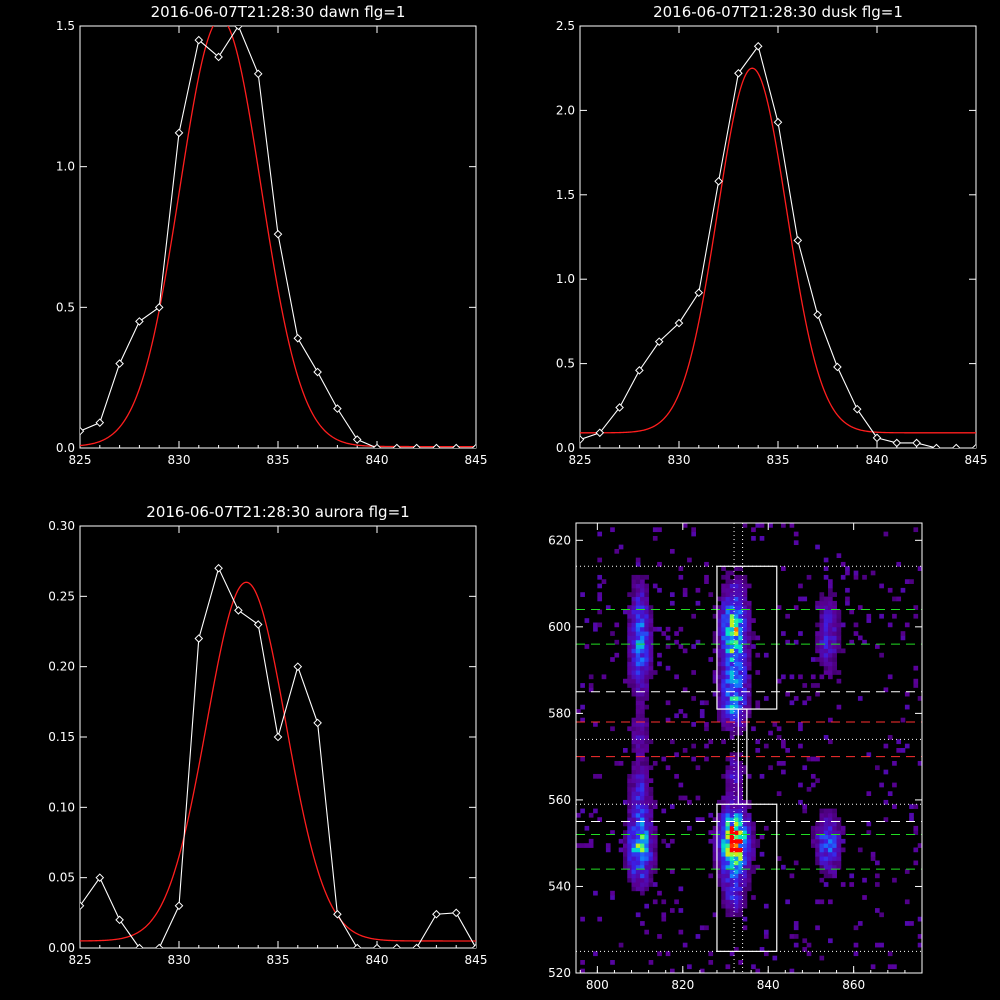 The width and height of the screenshot is (1000, 1000). Describe the element at coordinates (580, 460) in the screenshot. I see `x-tick-label: 825` at that location.